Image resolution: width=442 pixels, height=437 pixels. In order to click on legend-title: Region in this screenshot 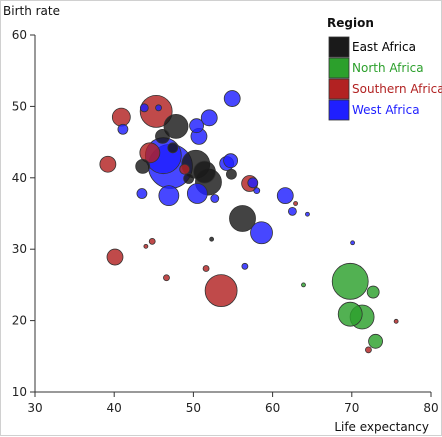, I will do `click(350, 23)`.